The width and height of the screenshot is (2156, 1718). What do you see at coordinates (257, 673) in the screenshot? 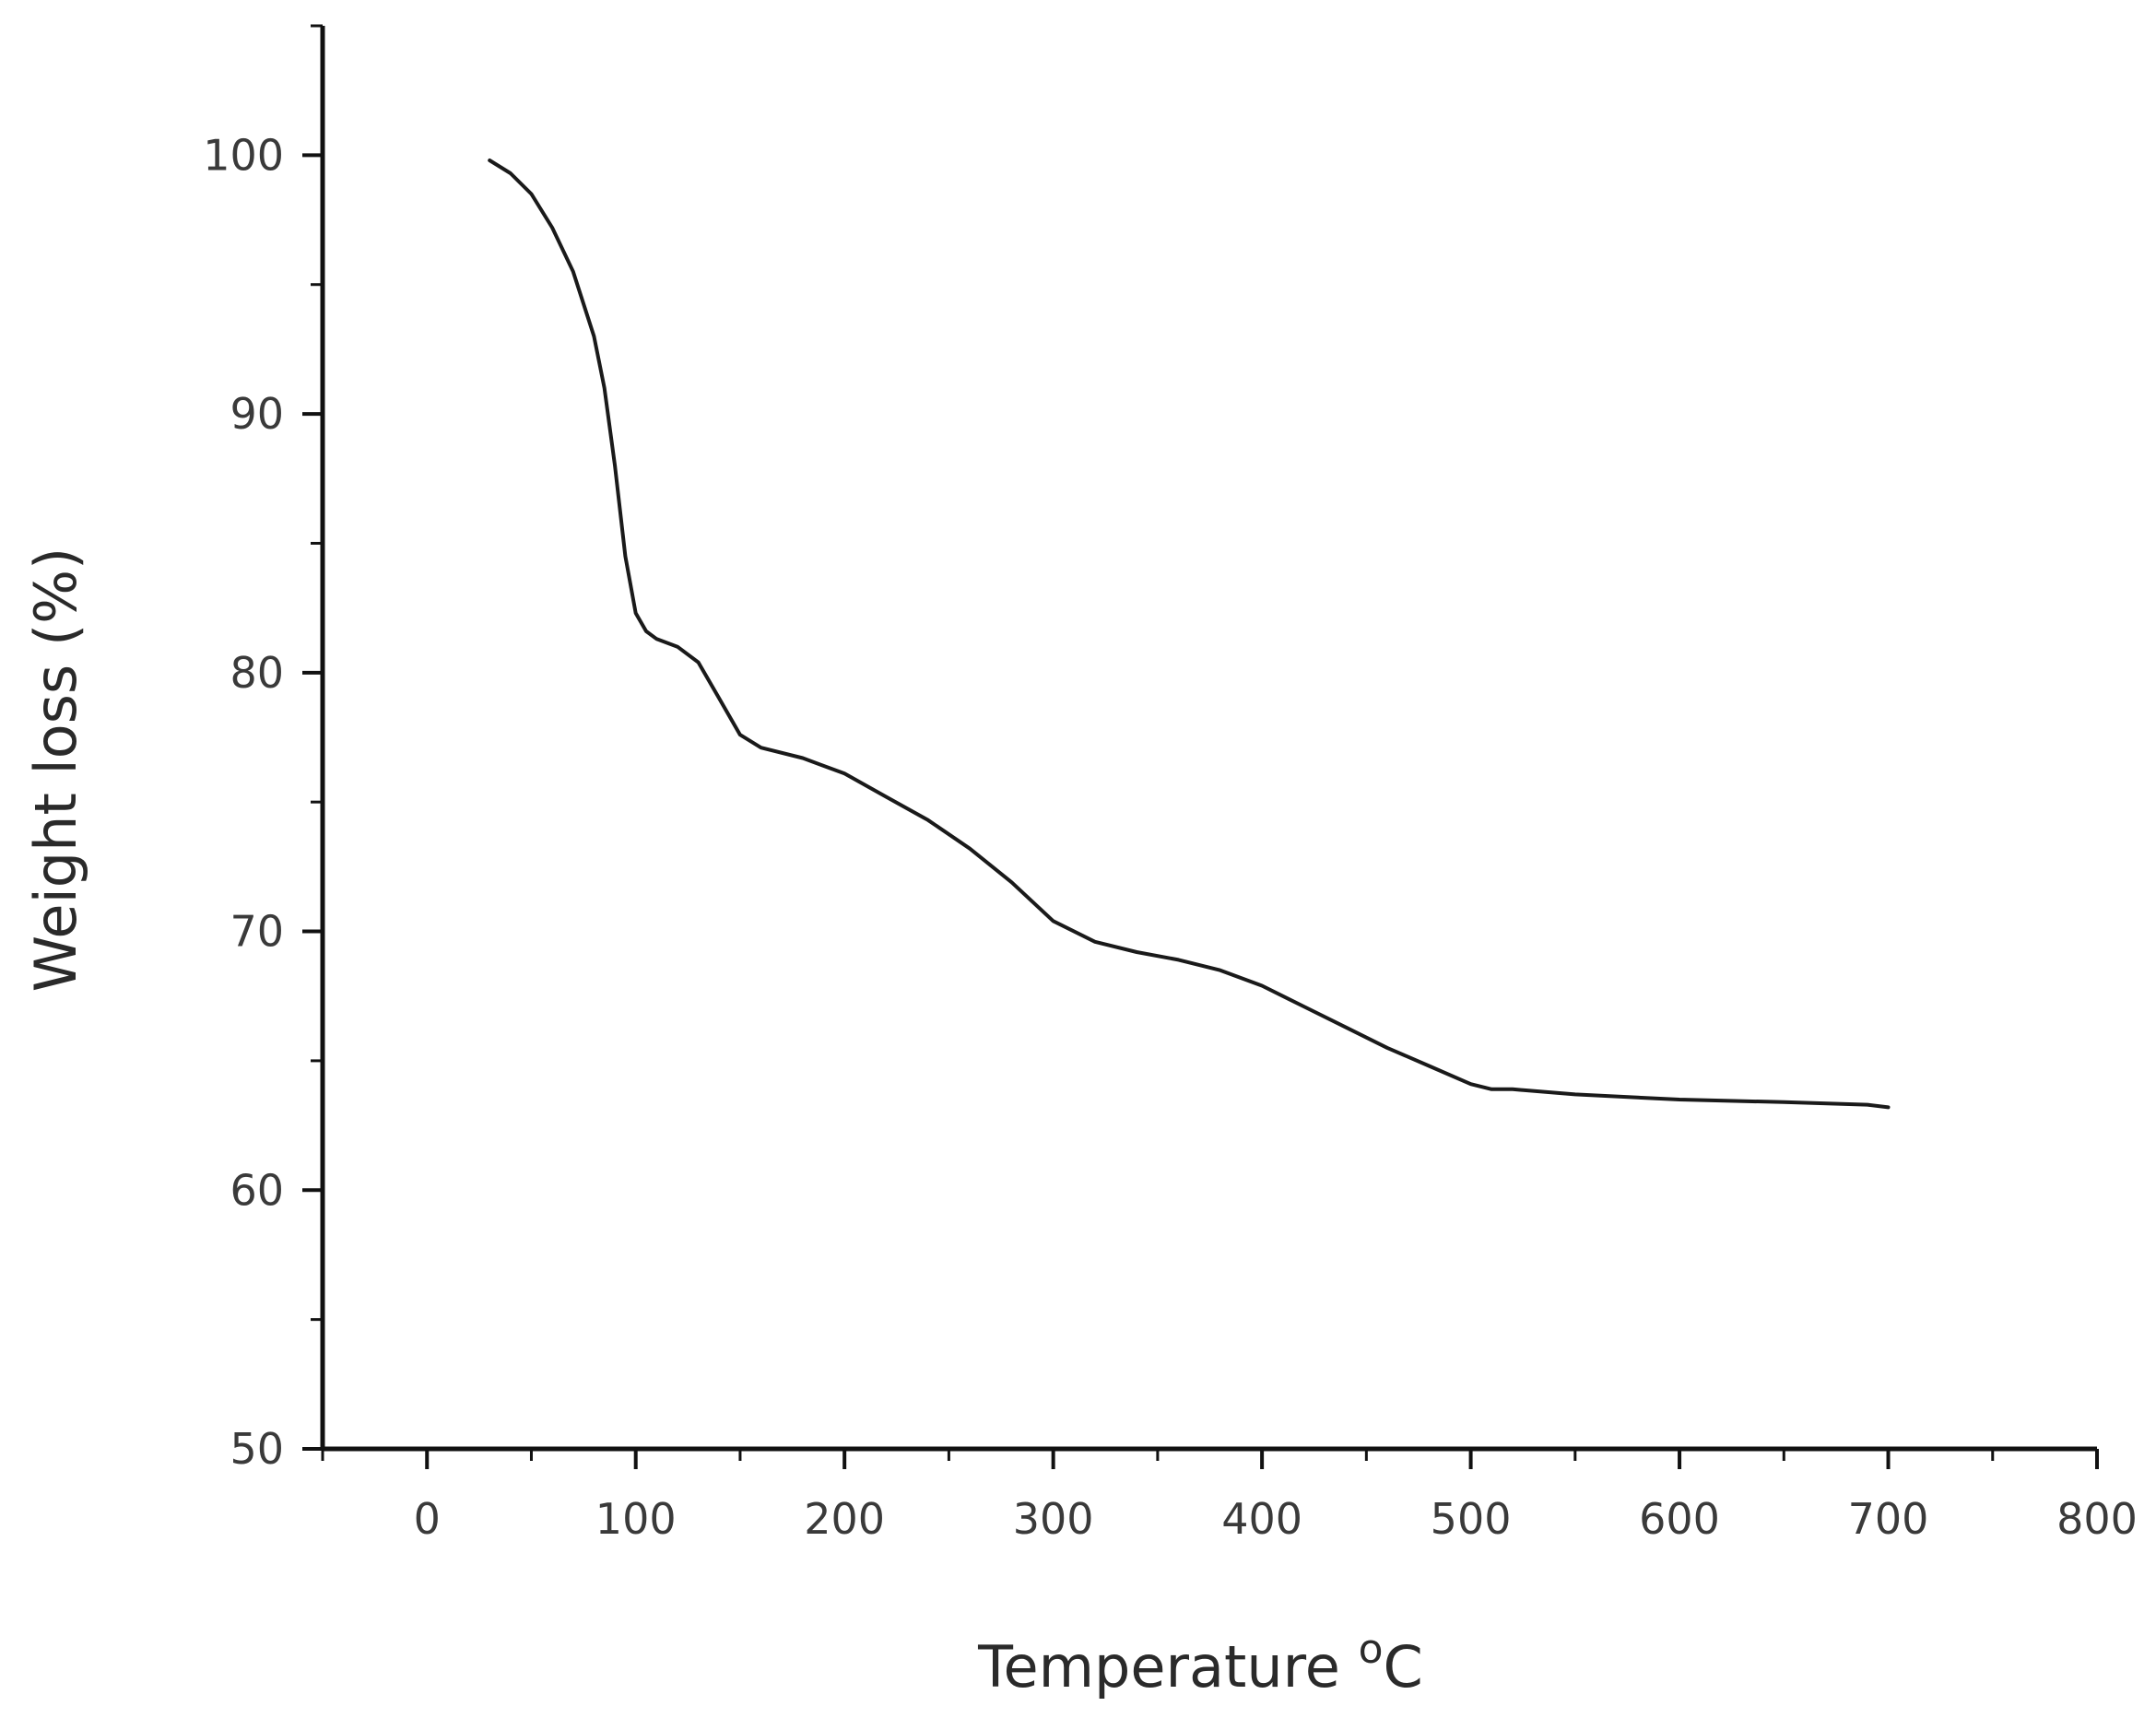
I see `y-tick-label: 80` at bounding box center [257, 673].